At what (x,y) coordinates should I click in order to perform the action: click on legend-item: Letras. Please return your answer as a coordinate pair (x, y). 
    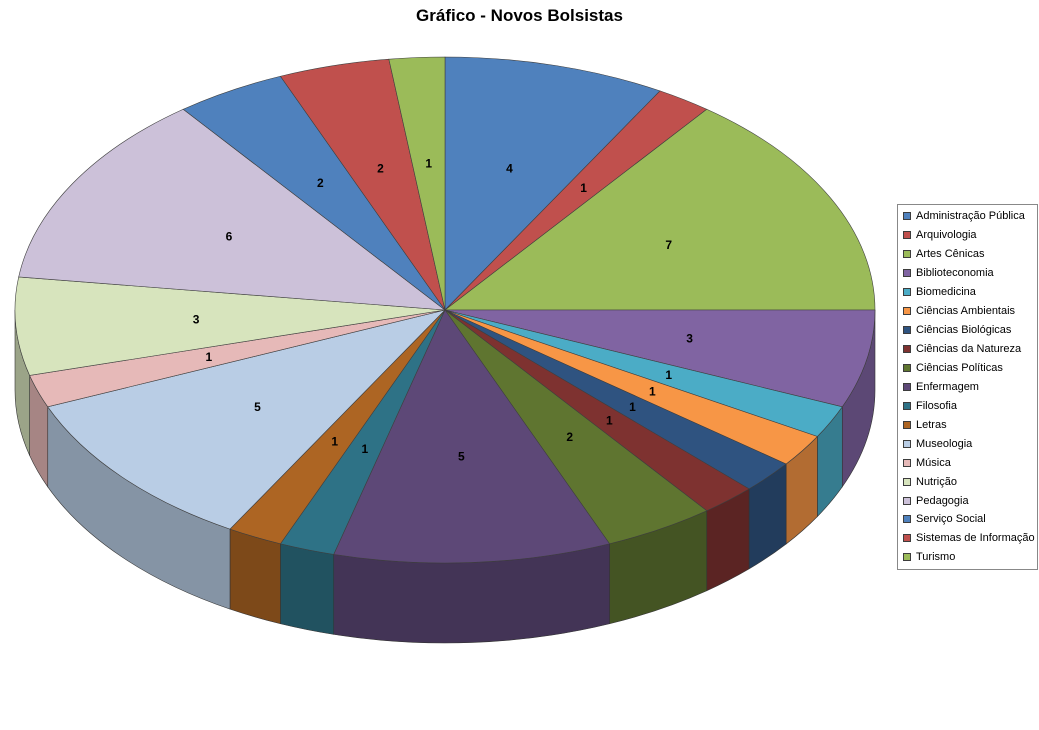
    Looking at the image, I should click on (967, 425).